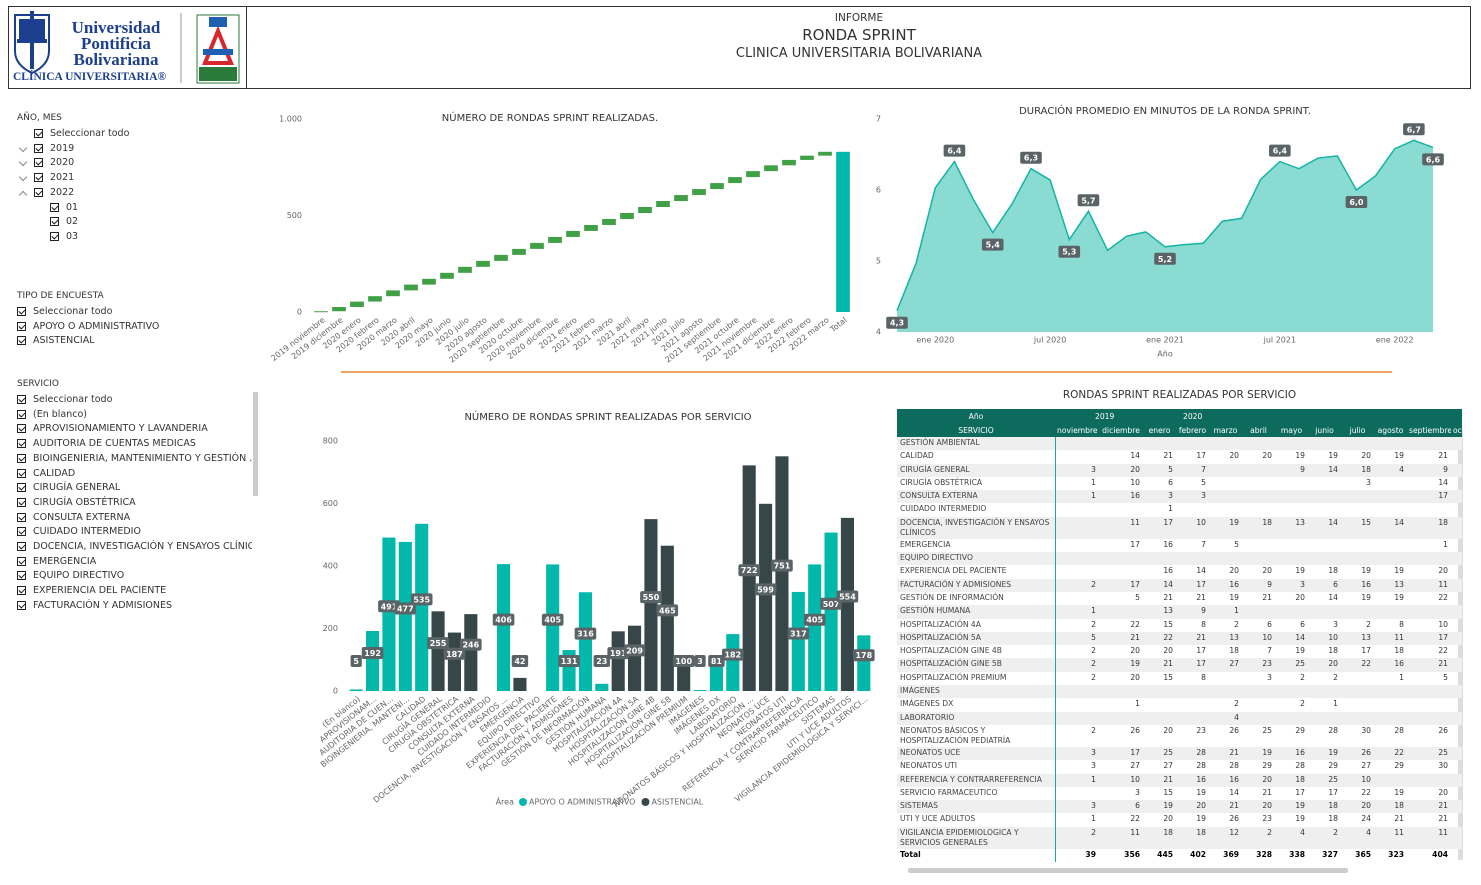 Image resolution: width=1481 pixels, height=885 pixels. Describe the element at coordinates (1193, 837) in the screenshot. I see `cell: 18` at that location.